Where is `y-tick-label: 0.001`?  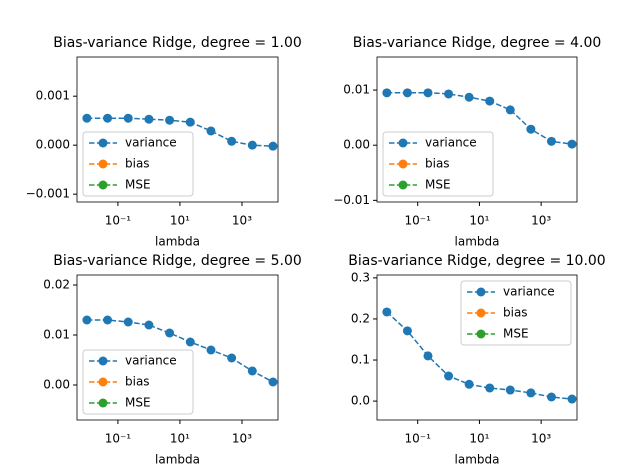 y-tick-label: 0.001 is located at coordinates (53, 96).